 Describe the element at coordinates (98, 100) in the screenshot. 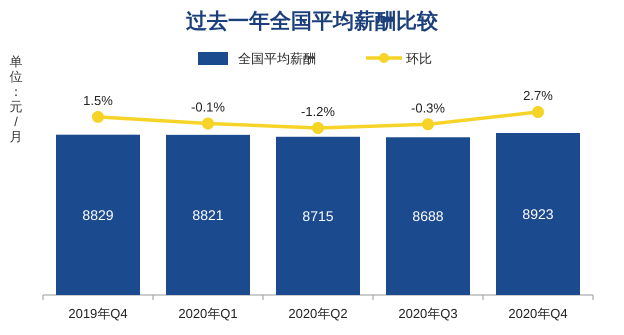

I see `data-label: 1.5%` at that location.